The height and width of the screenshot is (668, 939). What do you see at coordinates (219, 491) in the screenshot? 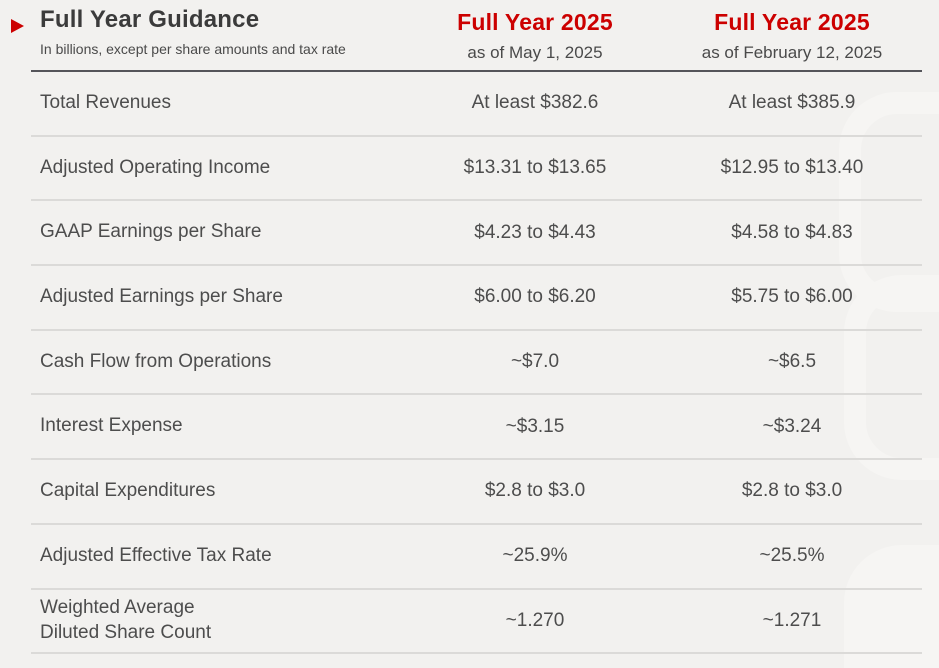
I see `row-label: Capital Expenditures` at bounding box center [219, 491].